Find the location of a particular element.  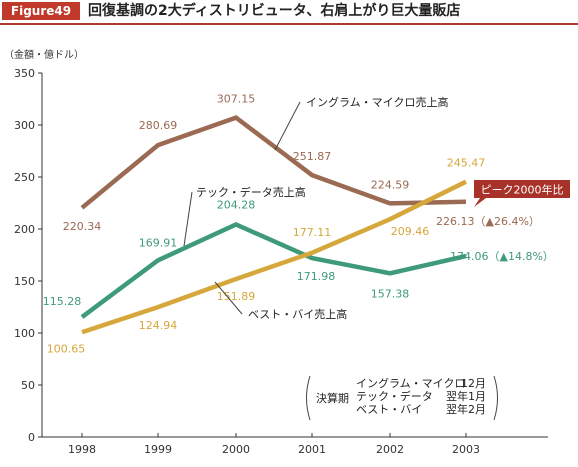

peak-callout-text: ピーク2000年比 is located at coordinates (522, 190).